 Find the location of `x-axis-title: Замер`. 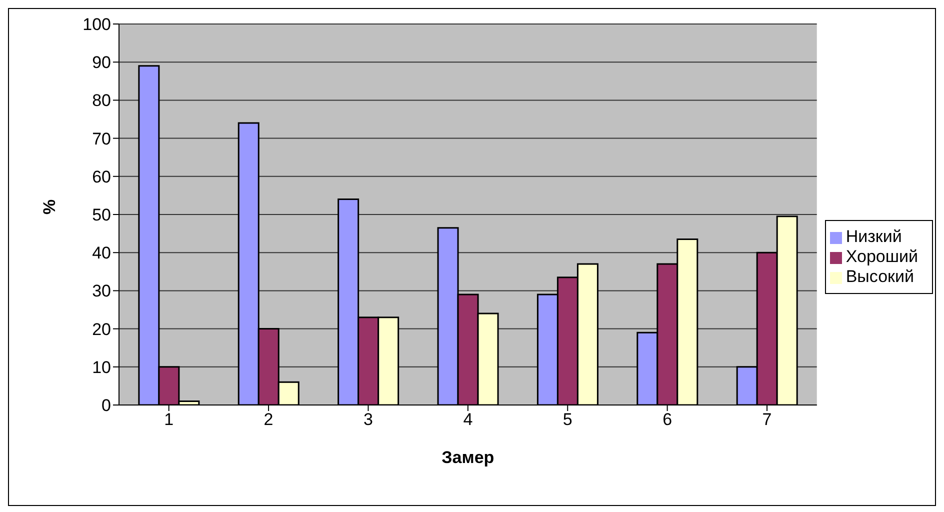

x-axis-title: Замер is located at coordinates (468, 457).